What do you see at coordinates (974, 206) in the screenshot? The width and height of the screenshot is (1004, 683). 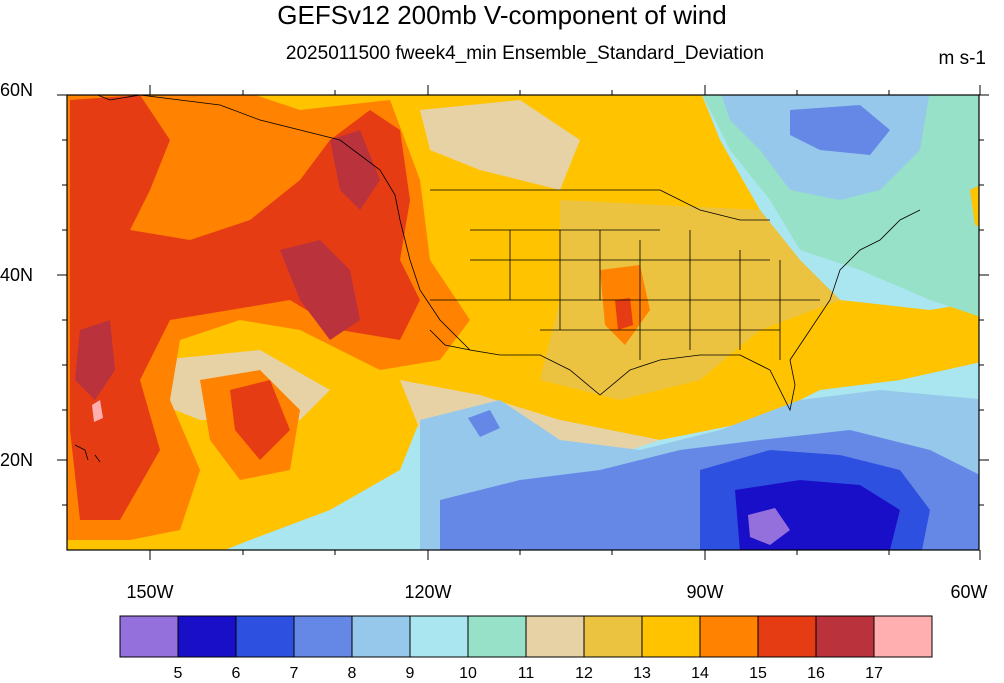 I see `contour-13-nova-scotia` at bounding box center [974, 206].